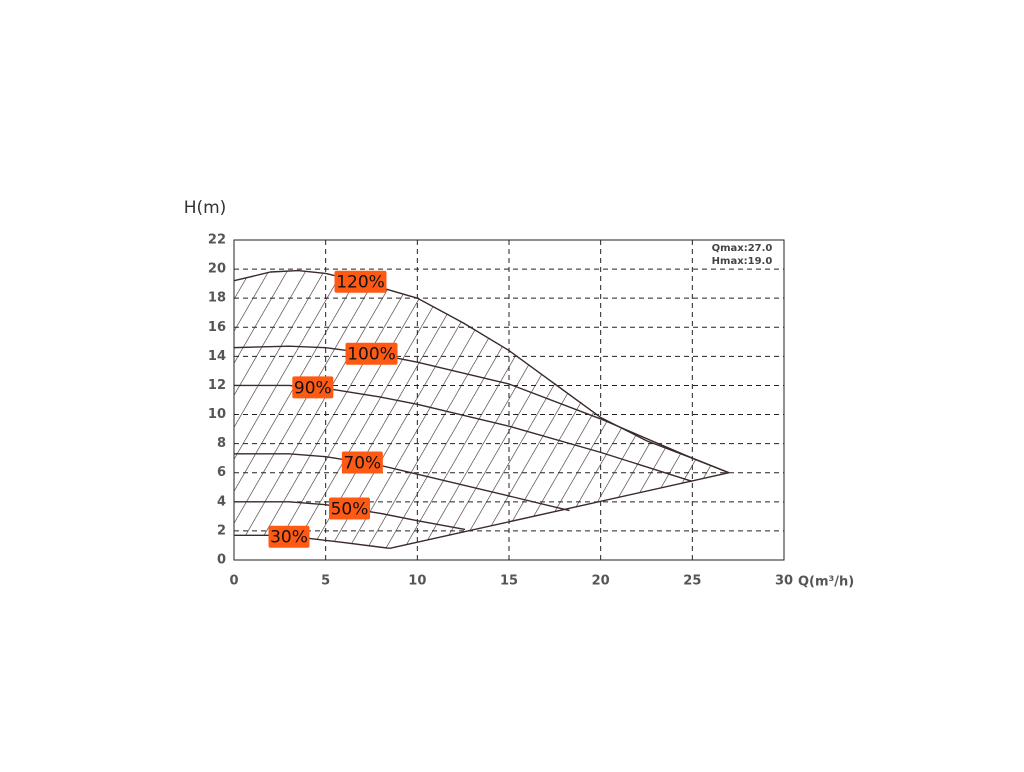 The image size is (1024, 772). I want to click on curve-label: 120%, so click(360, 281).